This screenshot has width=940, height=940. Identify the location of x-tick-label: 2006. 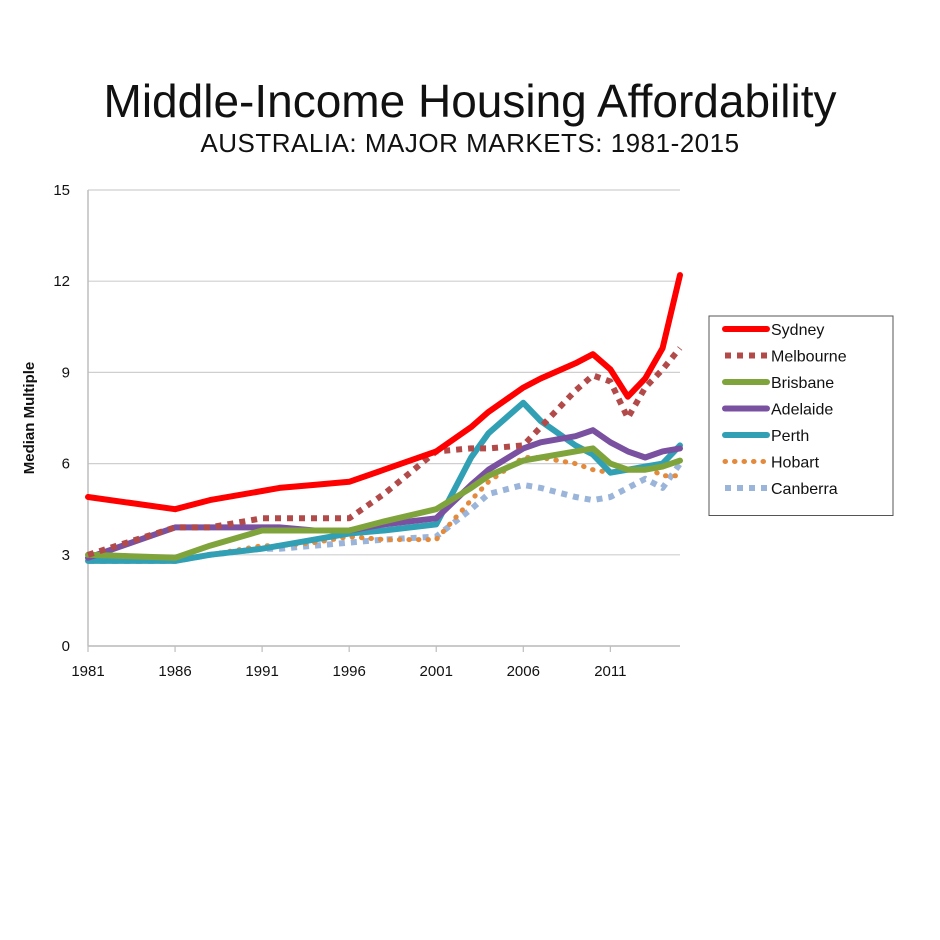
(523, 671).